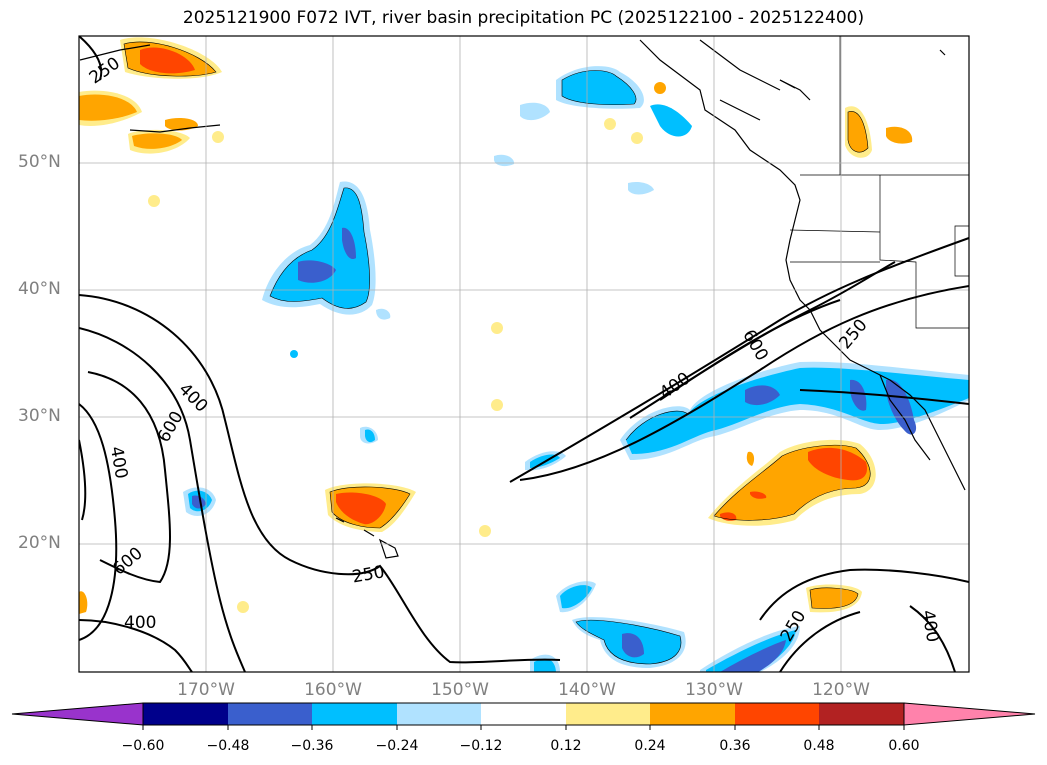 The width and height of the screenshot is (1047, 765). I want to click on lat-label: 30°N, so click(39, 416).